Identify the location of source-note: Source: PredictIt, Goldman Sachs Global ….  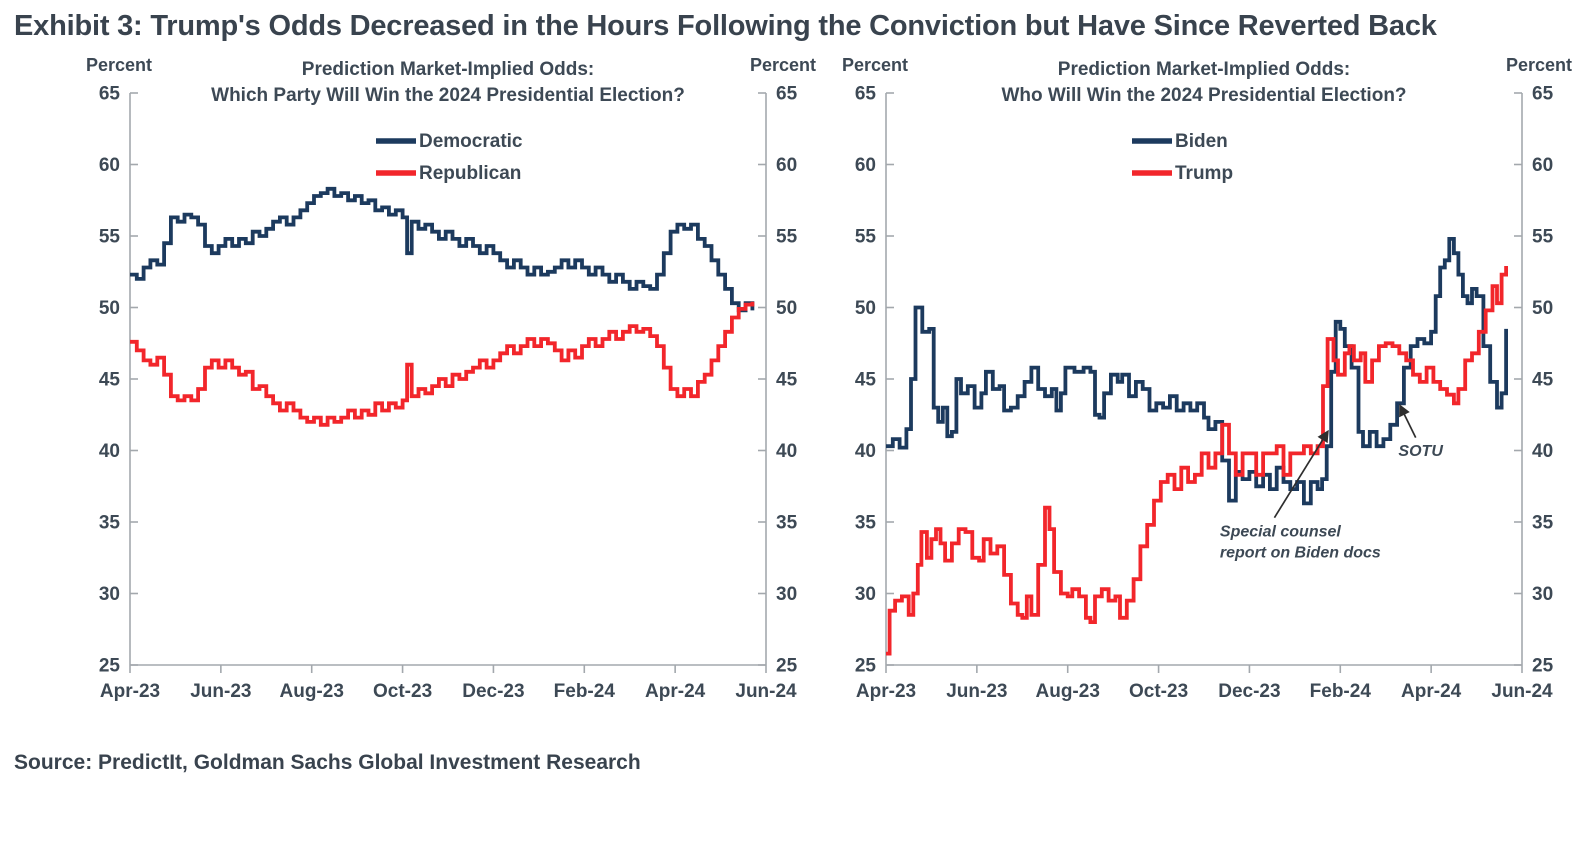
(327, 762).